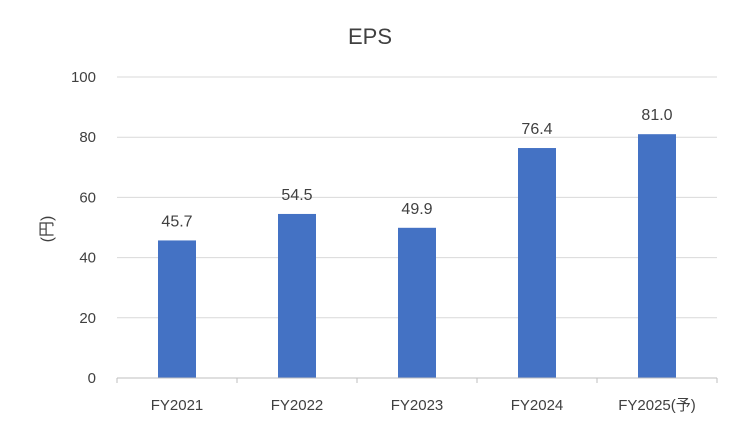 The height and width of the screenshot is (440, 740). I want to click on bar-FY2024, so click(537, 263).